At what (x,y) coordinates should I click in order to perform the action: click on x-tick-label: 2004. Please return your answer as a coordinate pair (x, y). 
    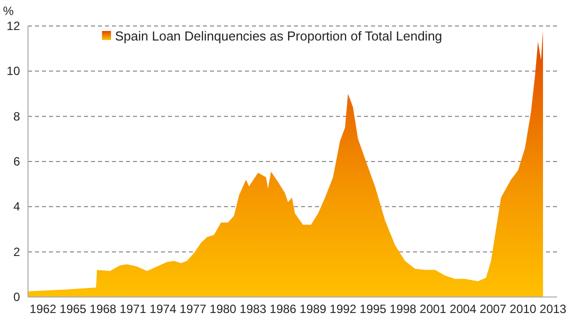
    Looking at the image, I should click on (463, 309).